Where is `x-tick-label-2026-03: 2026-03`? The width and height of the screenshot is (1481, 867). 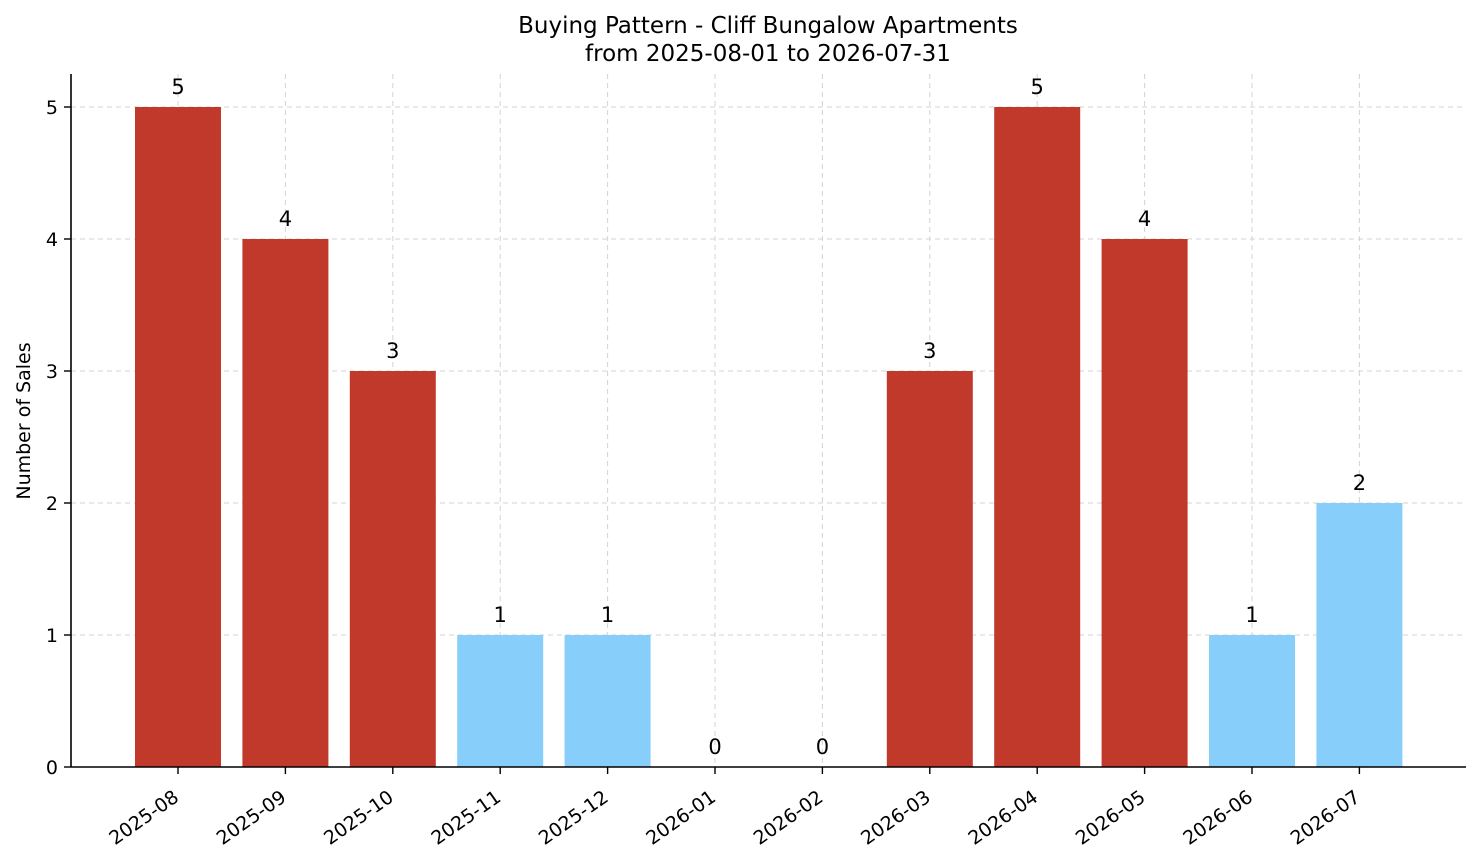 x-tick-label-2026-03: 2026-03 is located at coordinates (896, 818).